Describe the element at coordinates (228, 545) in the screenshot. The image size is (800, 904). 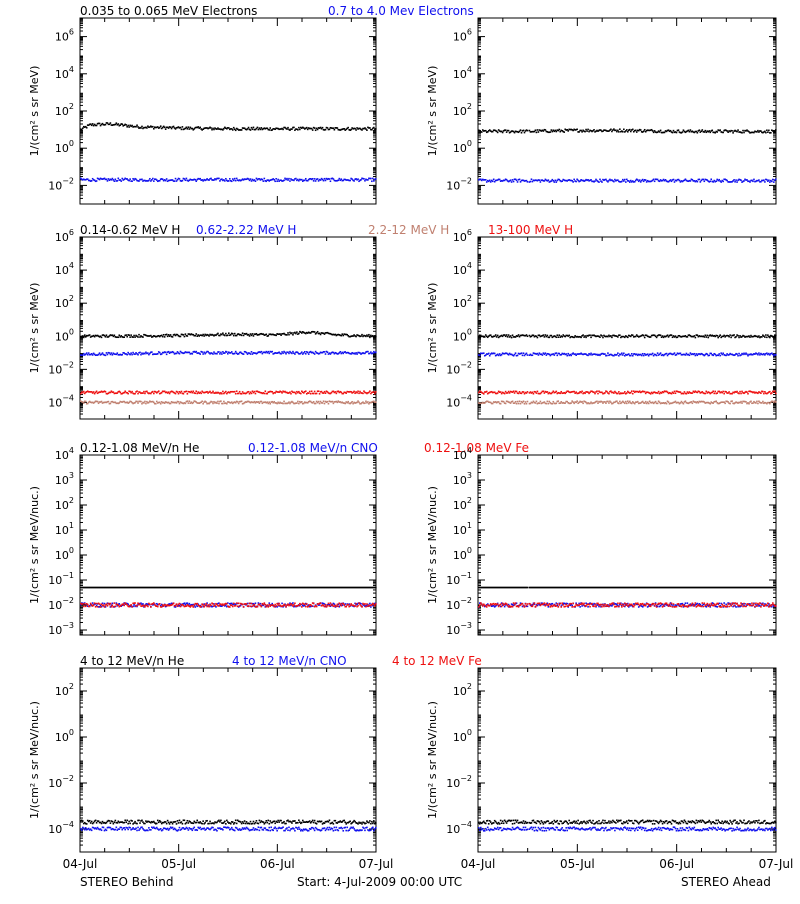
I see `plot-frame-3-behind` at that location.